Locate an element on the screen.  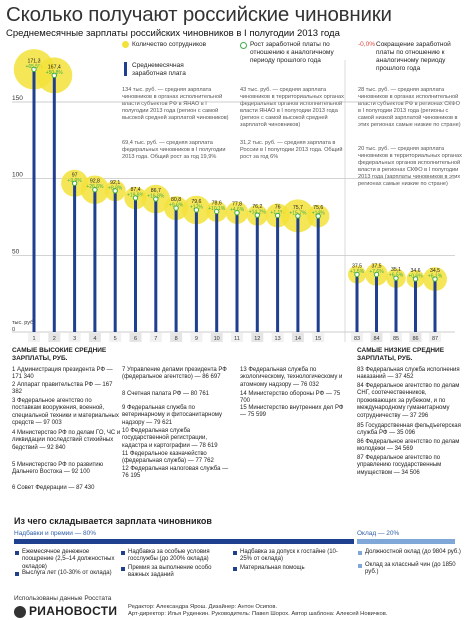
y-tick-label: 100 is located at coordinates (17, 175).